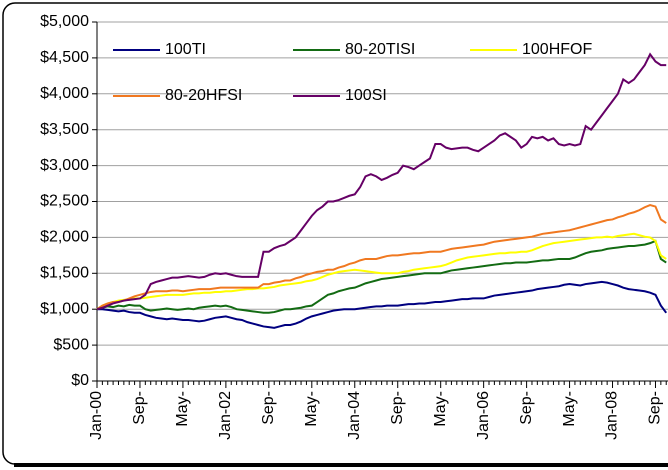 The width and height of the screenshot is (668, 470). Describe the element at coordinates (64, 308) in the screenshot. I see `y-tick-label: $1,000` at that location.